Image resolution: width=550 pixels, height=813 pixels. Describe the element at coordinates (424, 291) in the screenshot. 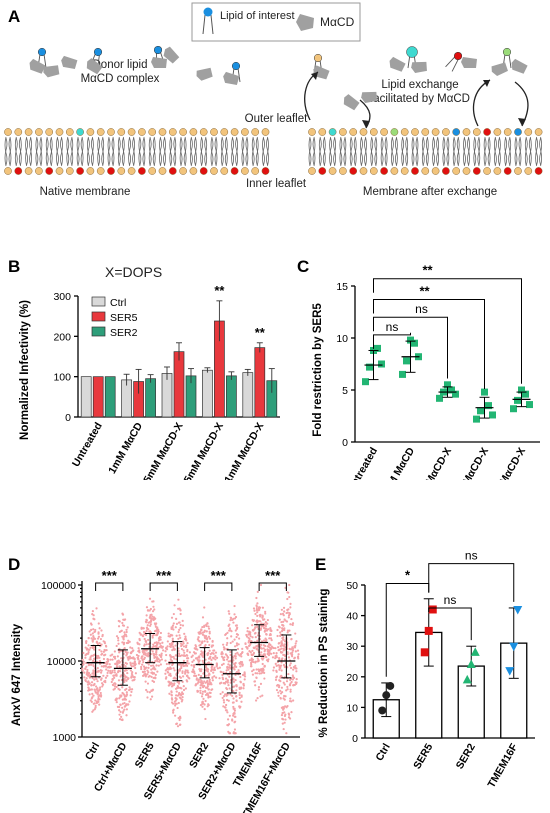

I see `comparison-label: **` at that location.